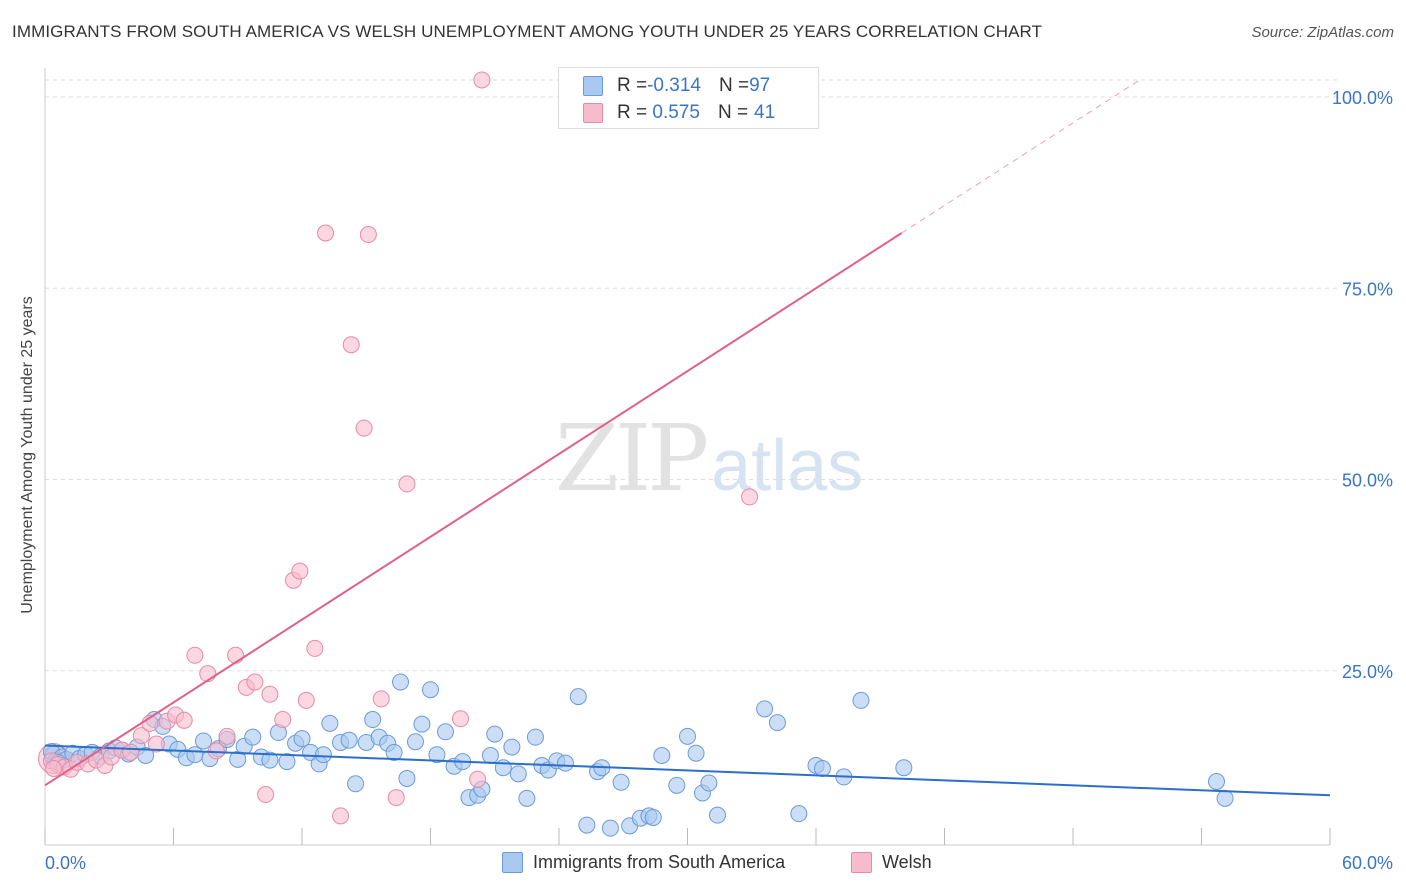  Describe the element at coordinates (659, 862) in the screenshot. I see `legend-label: Immigrants from South America` at that location.